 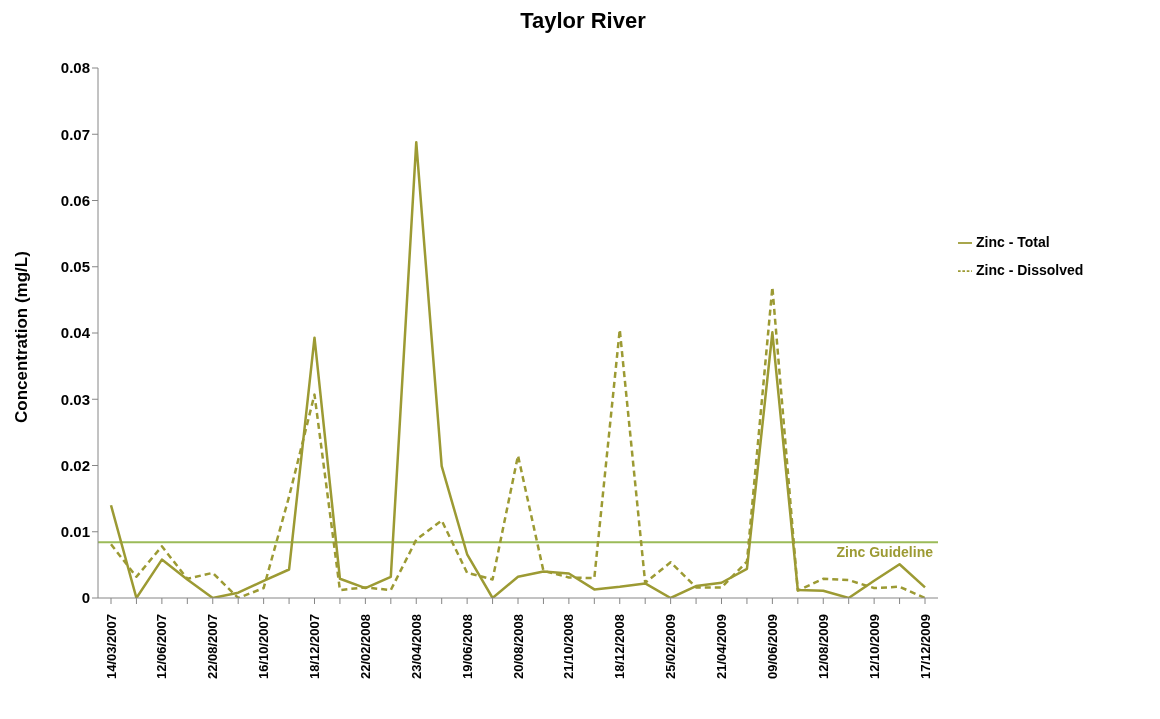 I want to click on y-tick-label: 0.01, so click(x=75, y=532).